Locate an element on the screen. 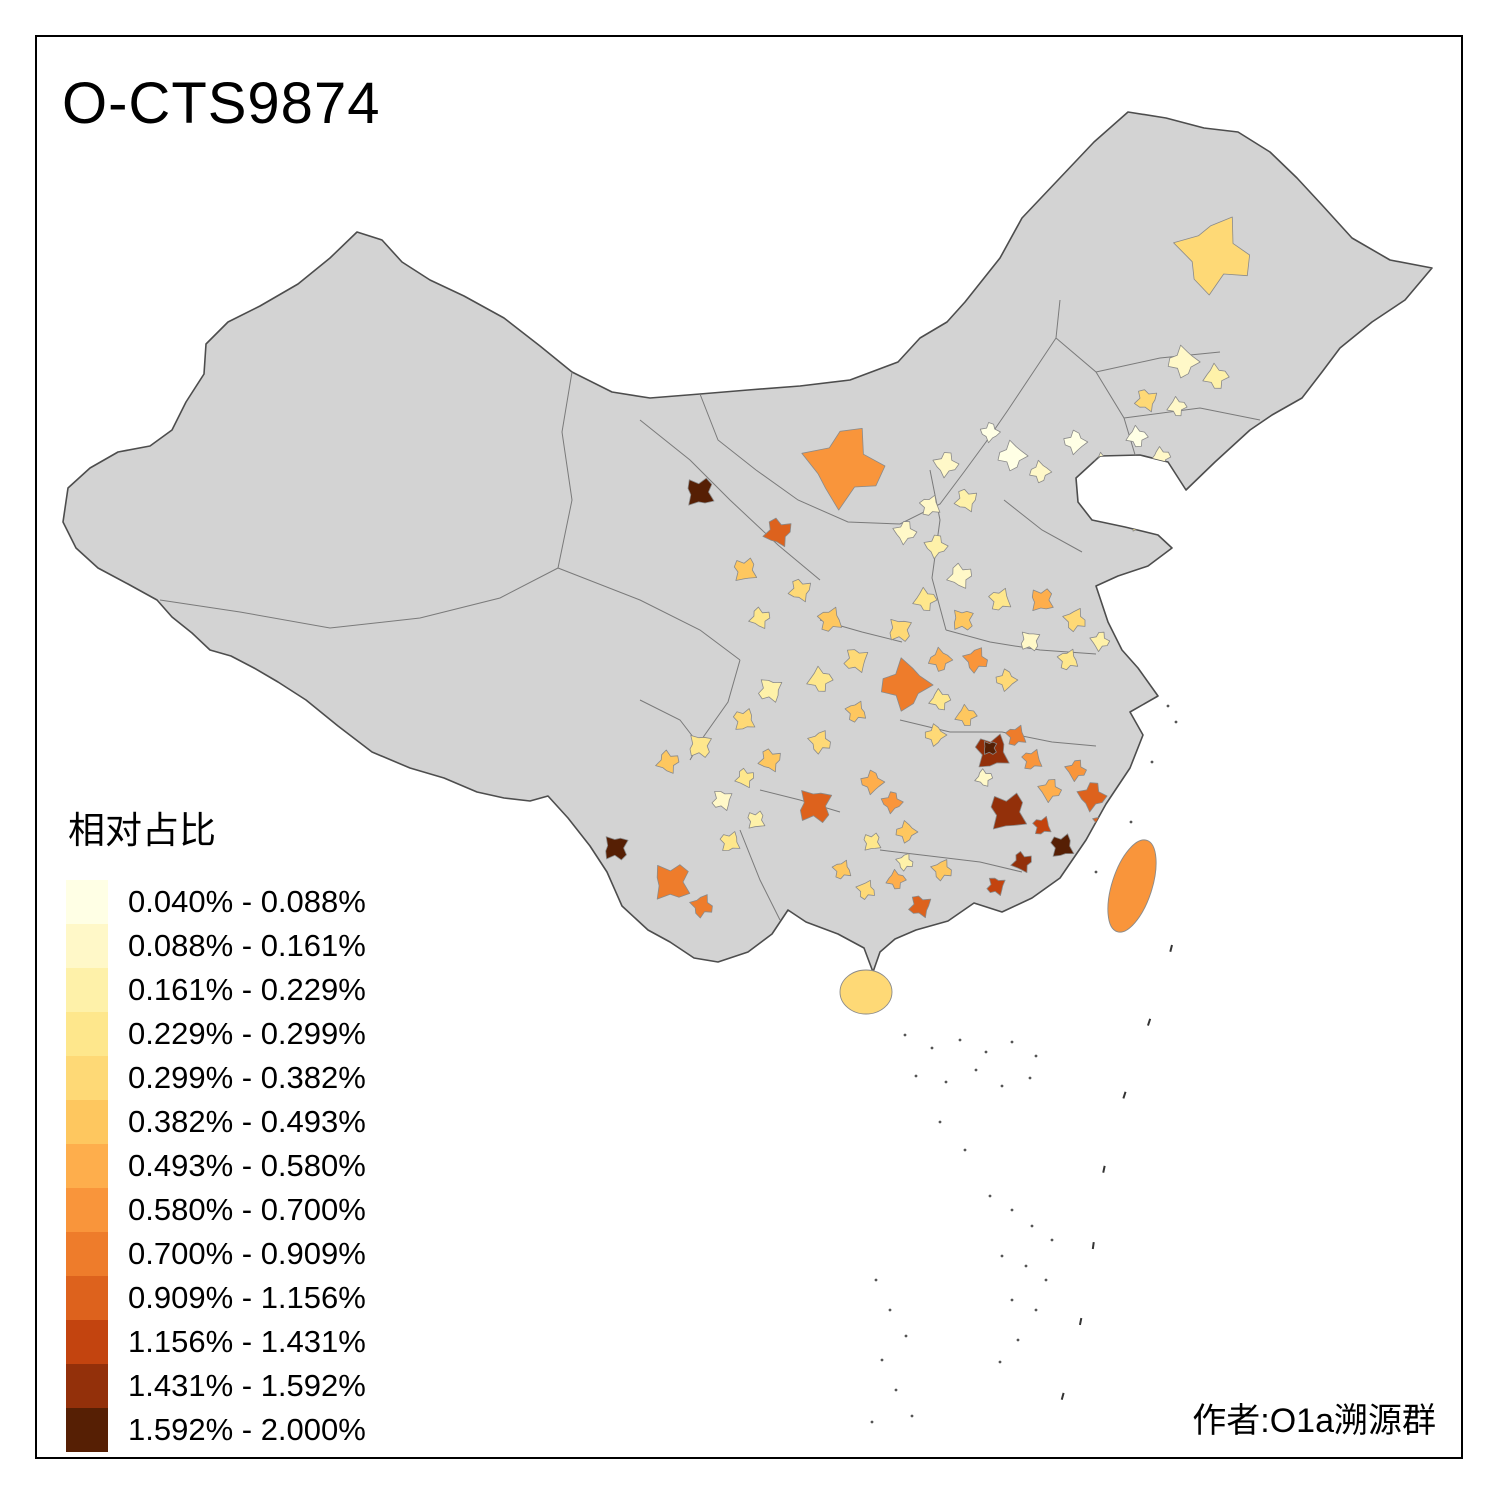 The height and width of the screenshot is (1500, 1500). legend-label: 0.299% - 0.382% is located at coordinates (247, 1077).